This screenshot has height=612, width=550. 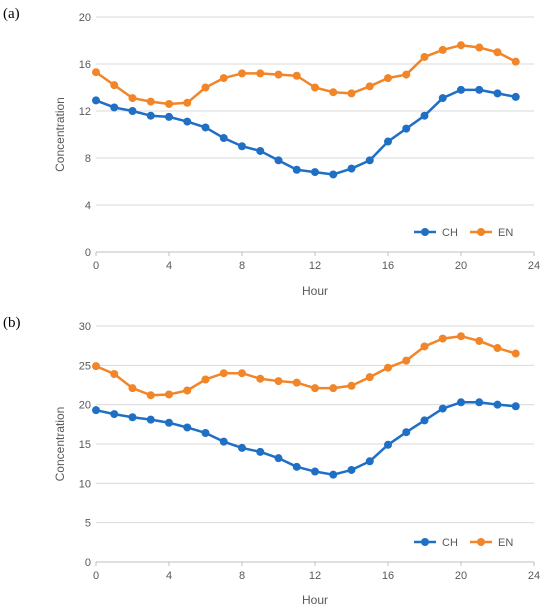 I want to click on x-tick-label: 4, so click(x=169, y=266).